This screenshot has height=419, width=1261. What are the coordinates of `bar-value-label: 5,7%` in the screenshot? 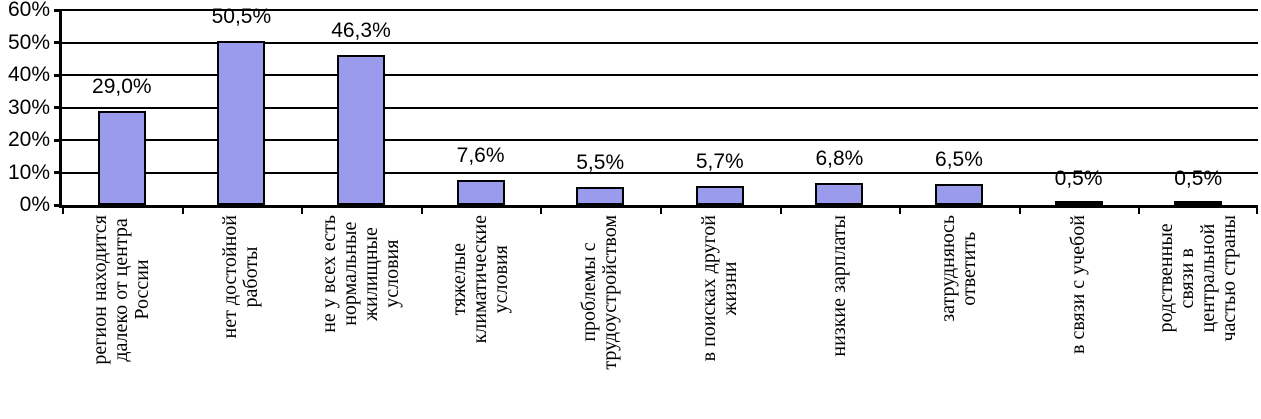 It's located at (719, 162).